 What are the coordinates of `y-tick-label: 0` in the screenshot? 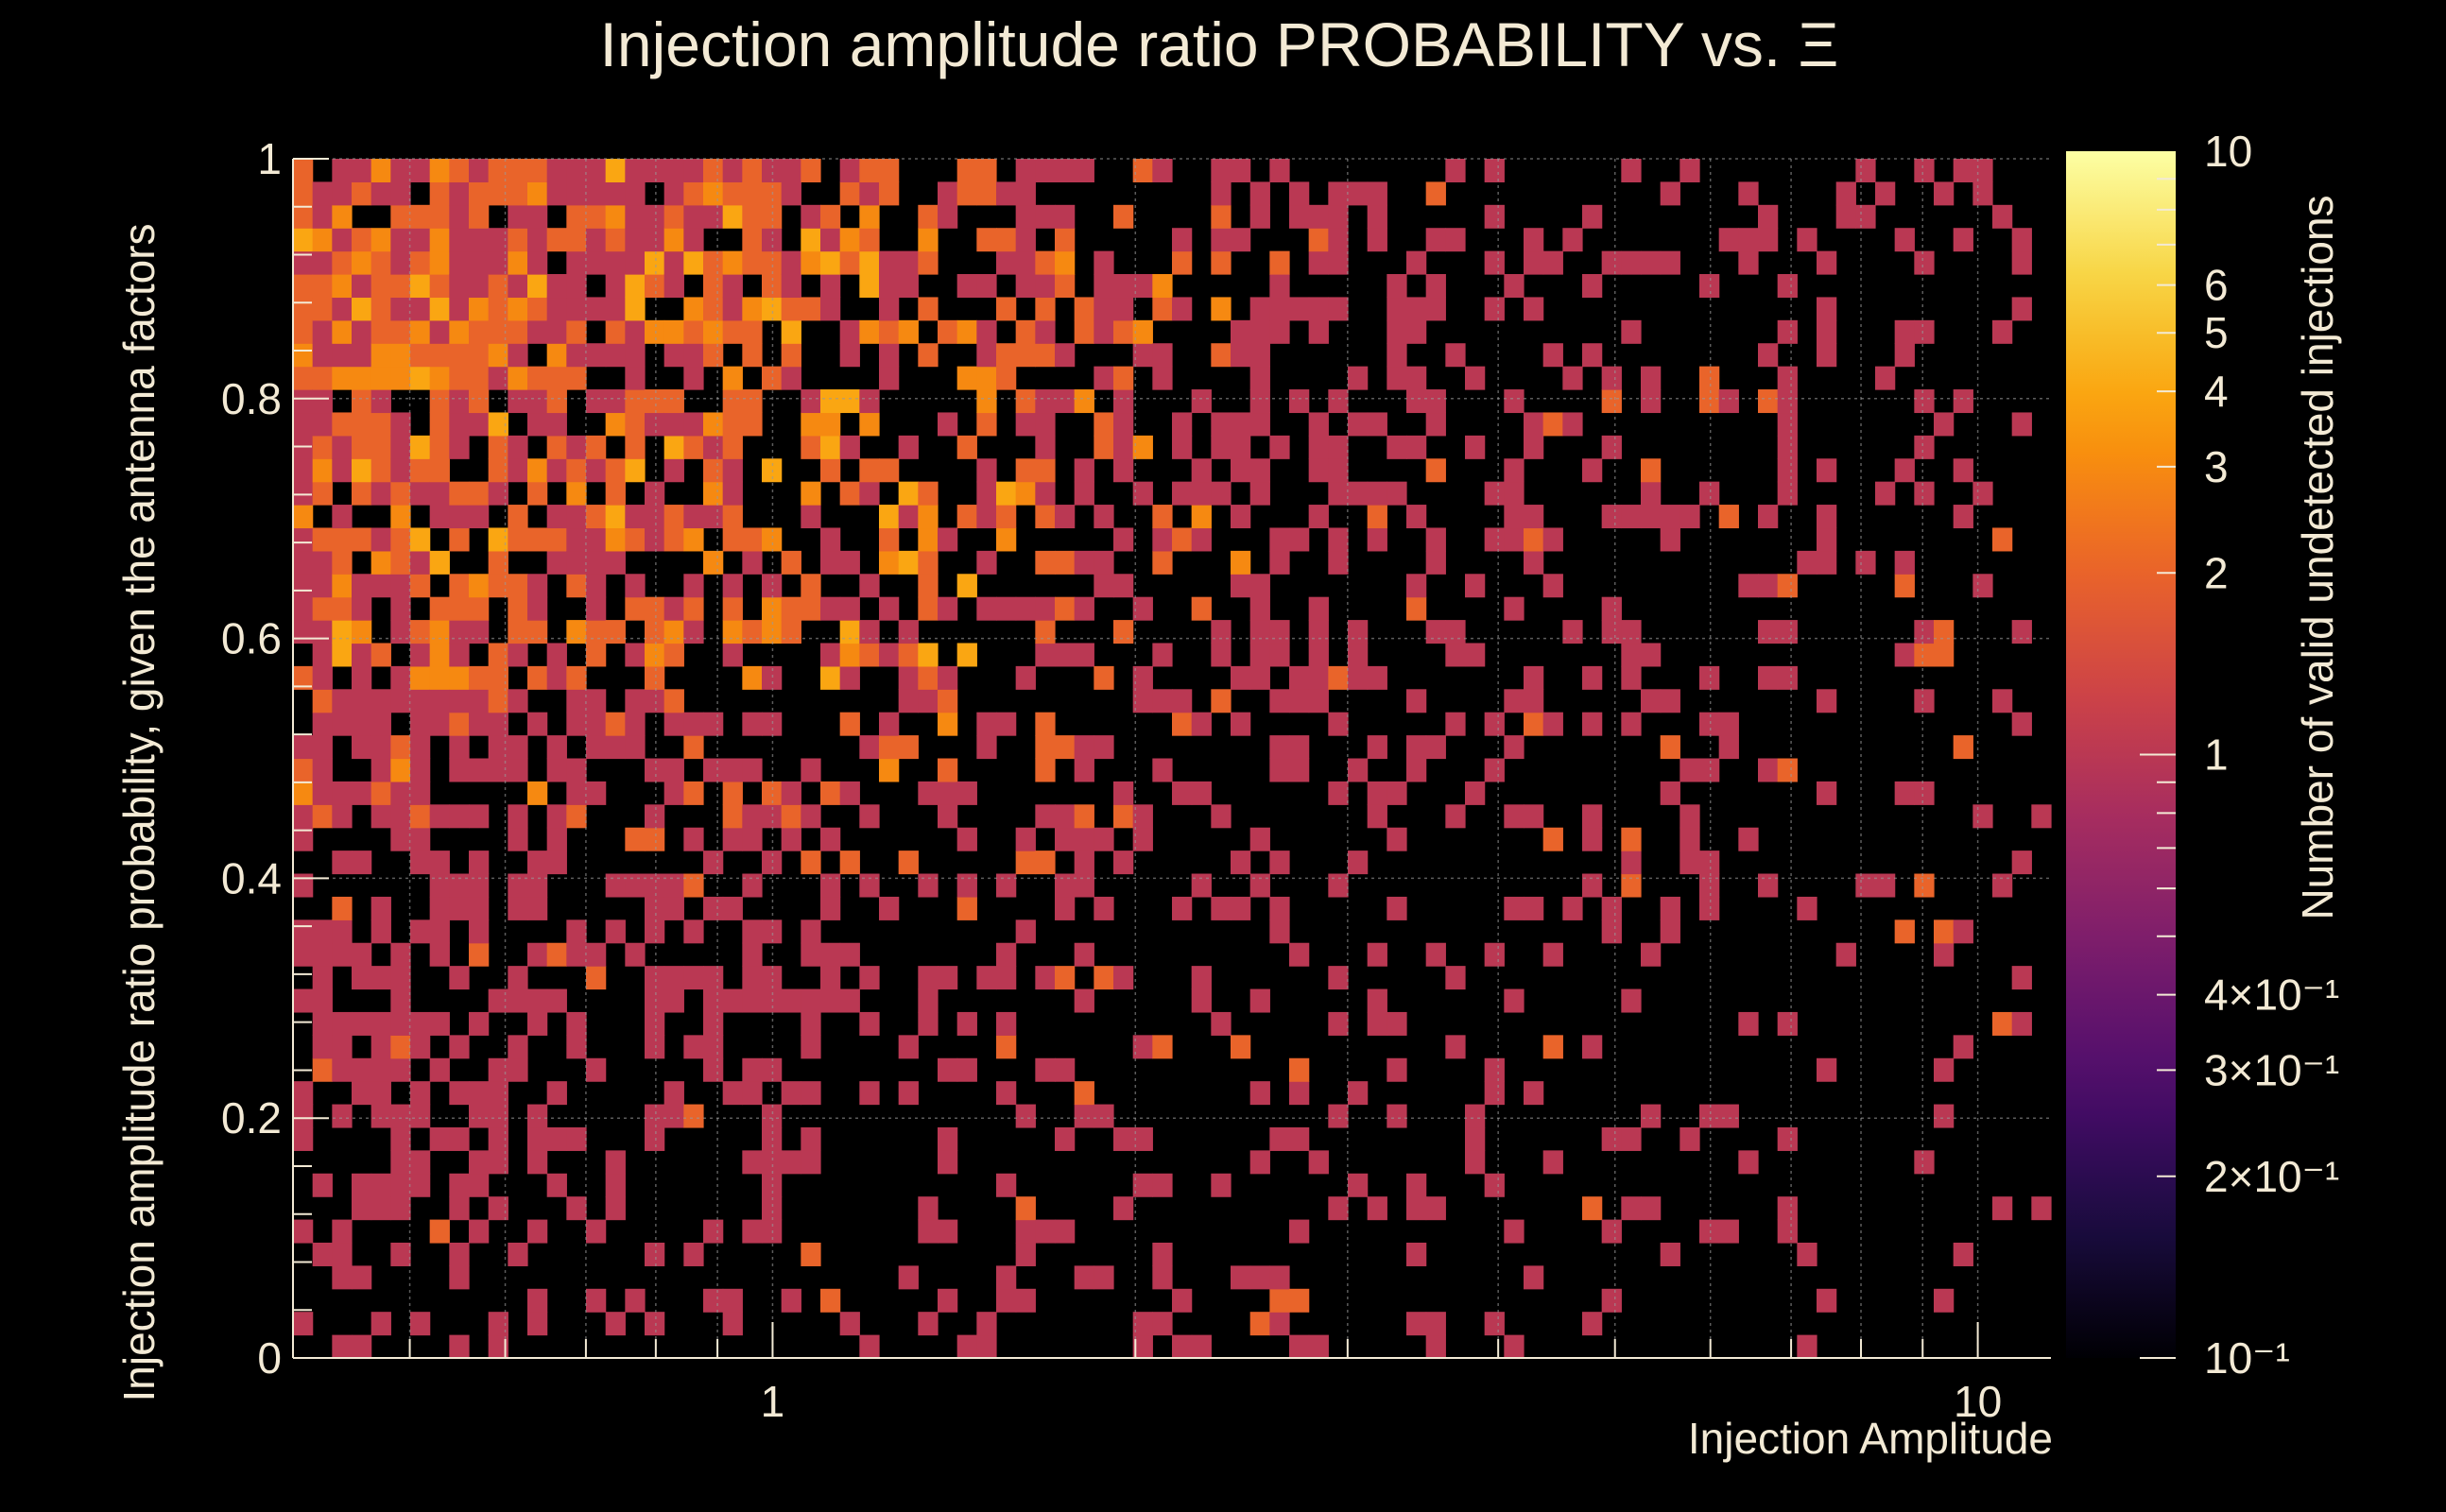 It's located at (269, 1358).